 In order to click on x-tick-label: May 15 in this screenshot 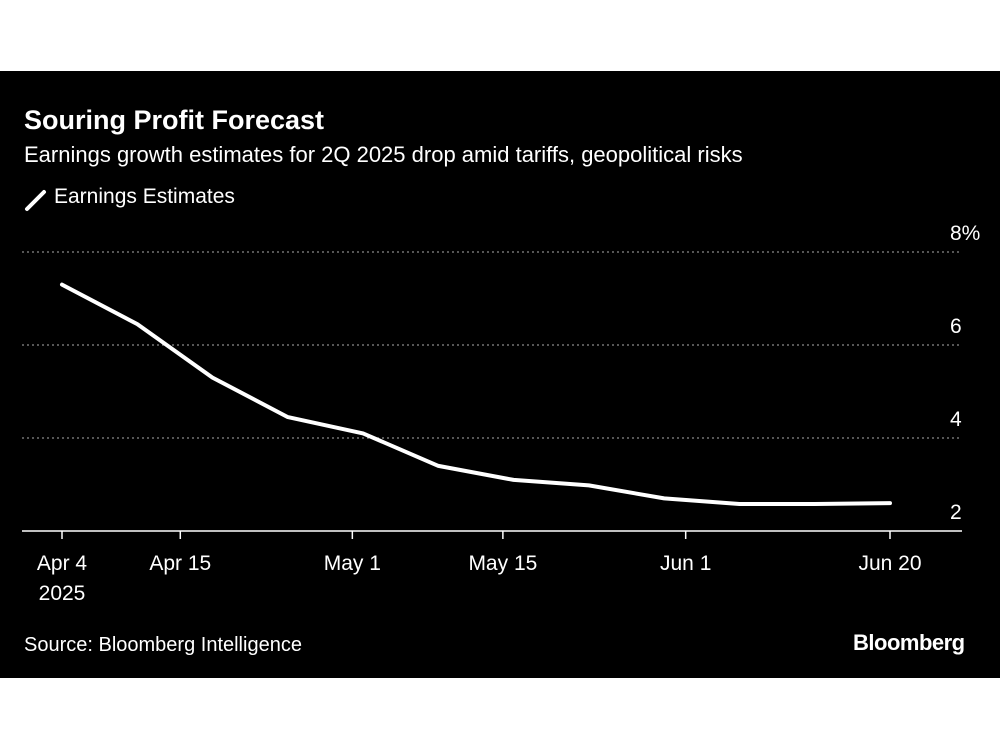, I will do `click(502, 563)`.